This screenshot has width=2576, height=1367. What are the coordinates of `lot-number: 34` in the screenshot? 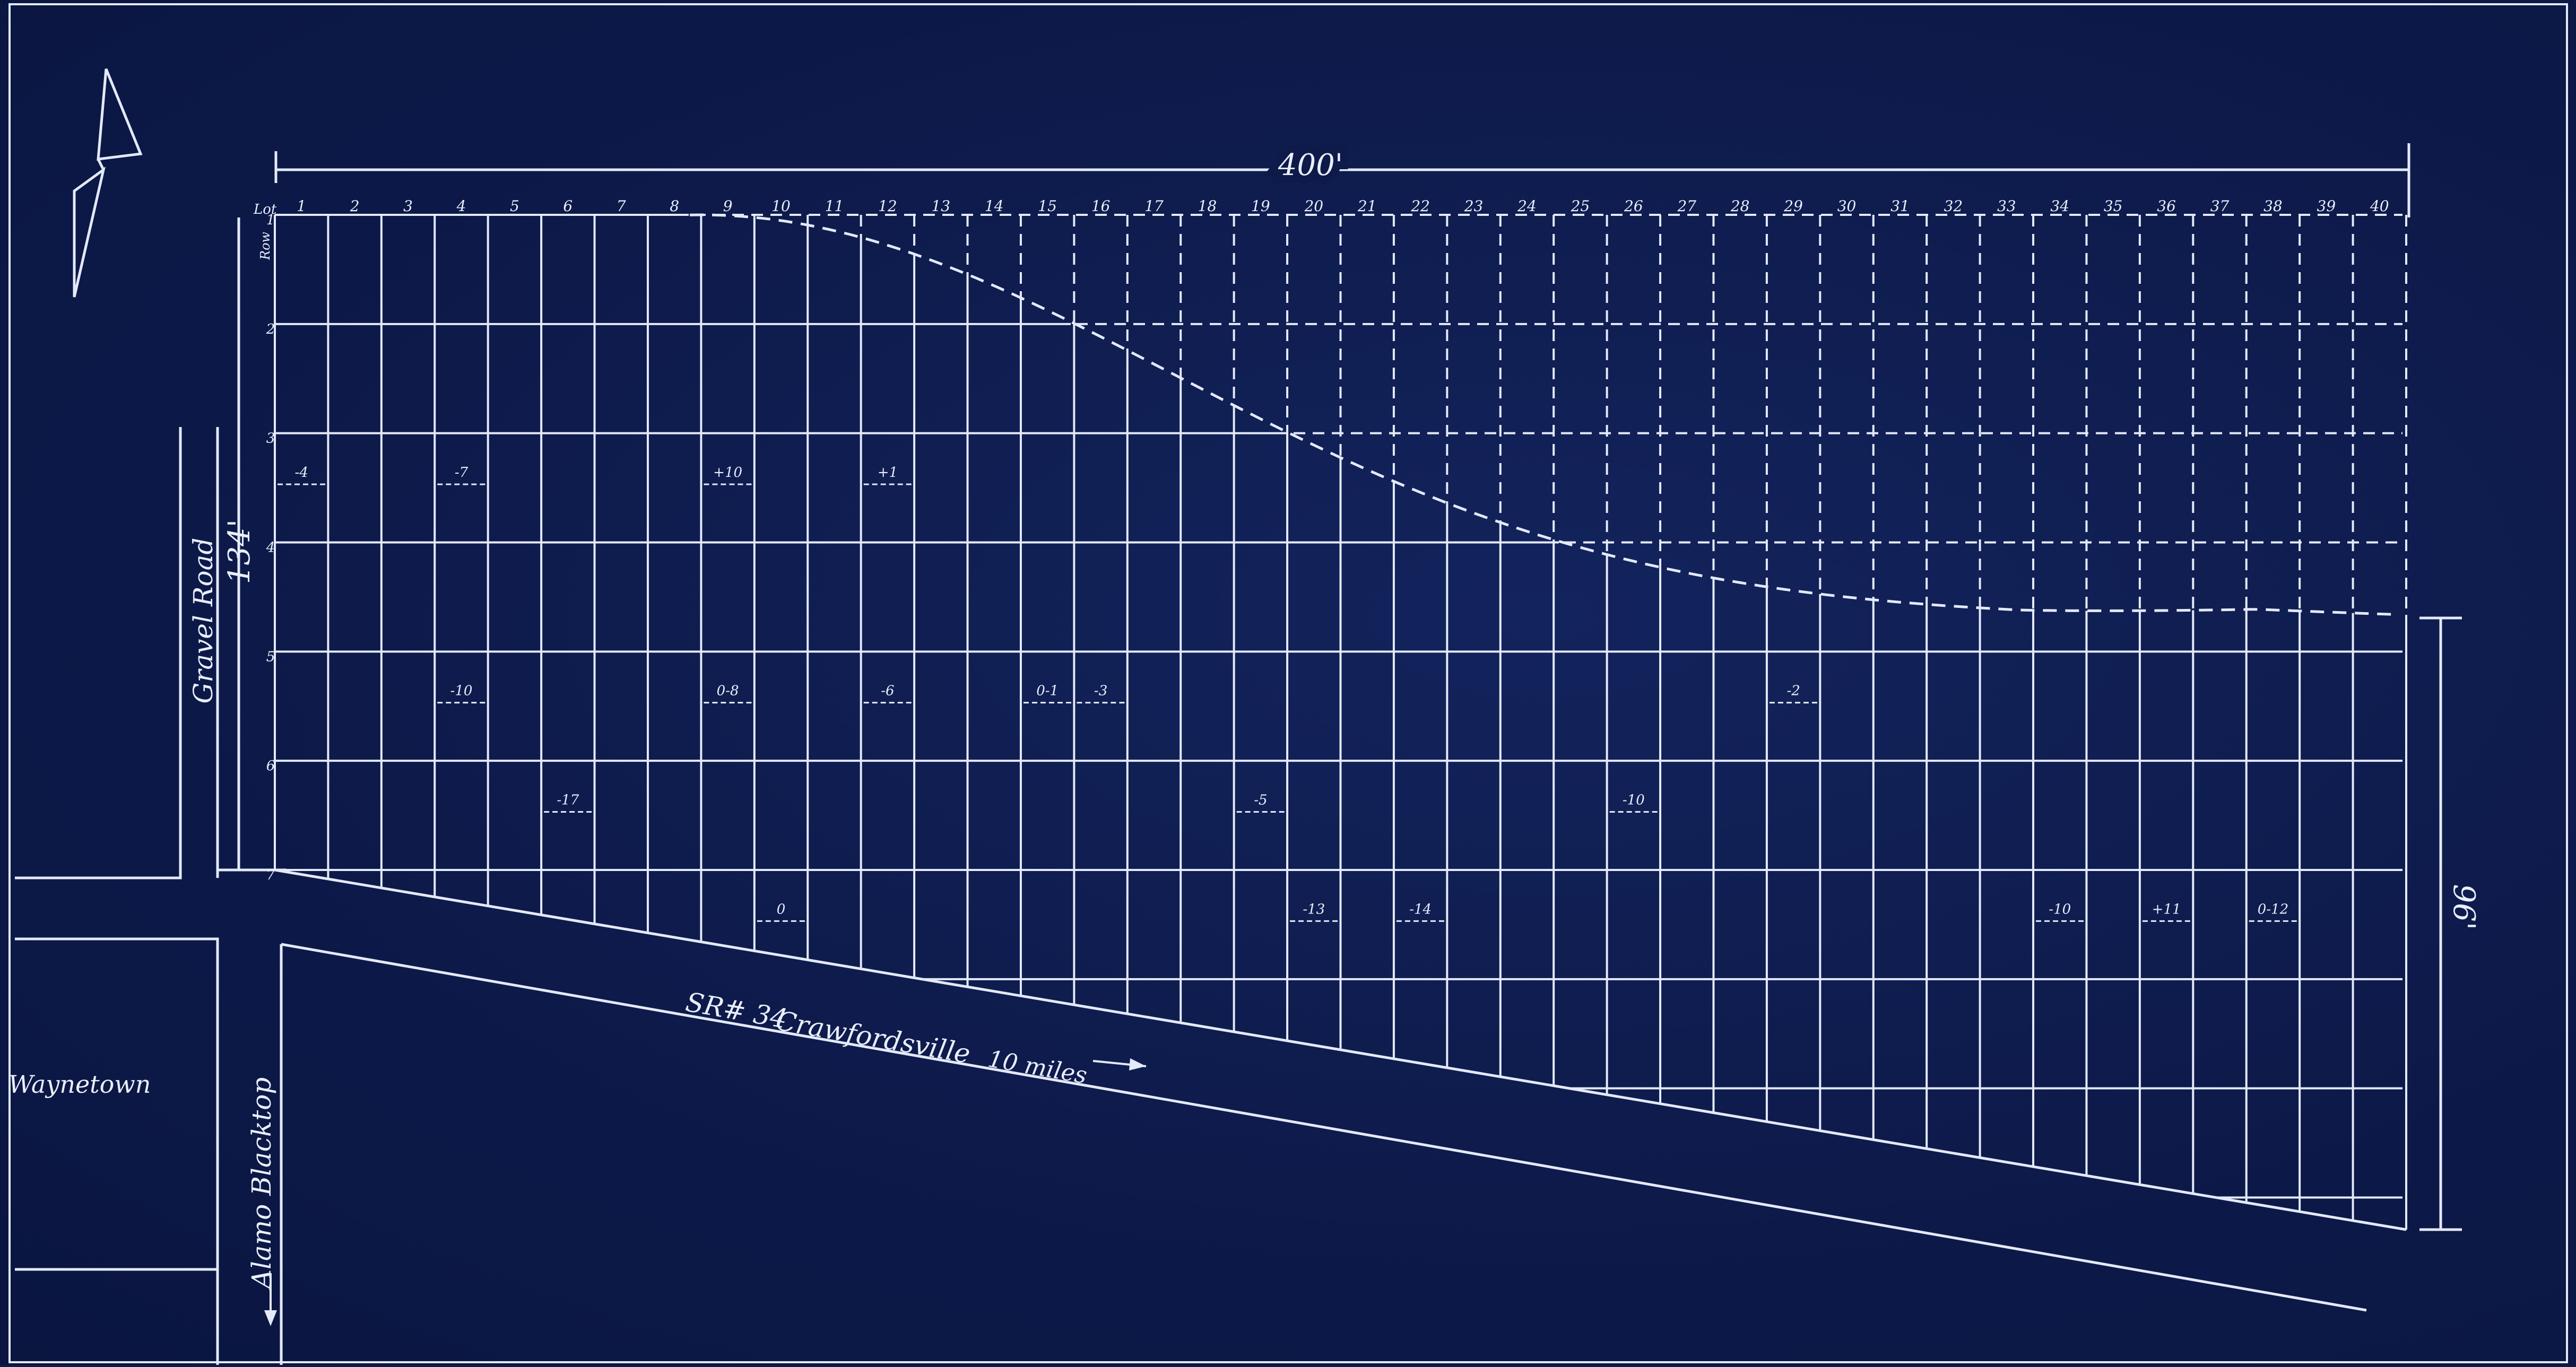 It's located at (2059, 206).